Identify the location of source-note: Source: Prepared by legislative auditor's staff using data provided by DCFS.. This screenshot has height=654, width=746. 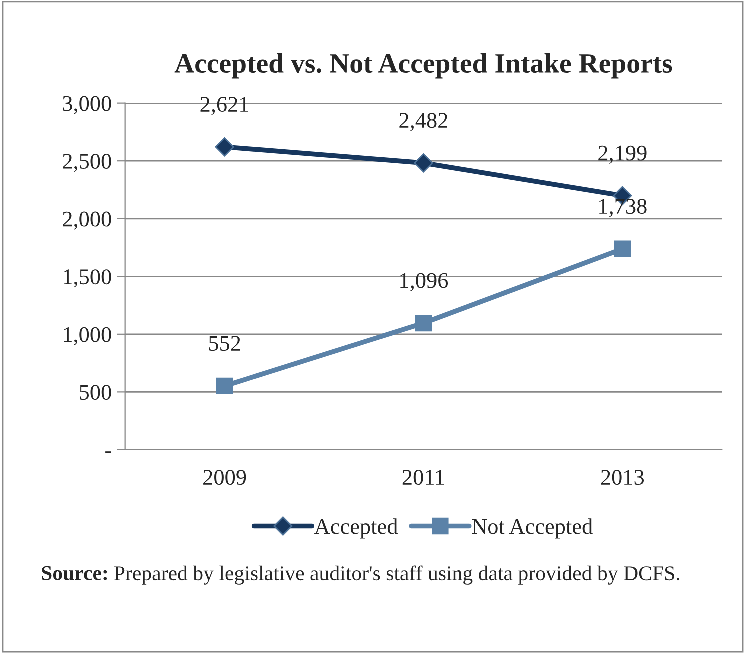
(361, 575).